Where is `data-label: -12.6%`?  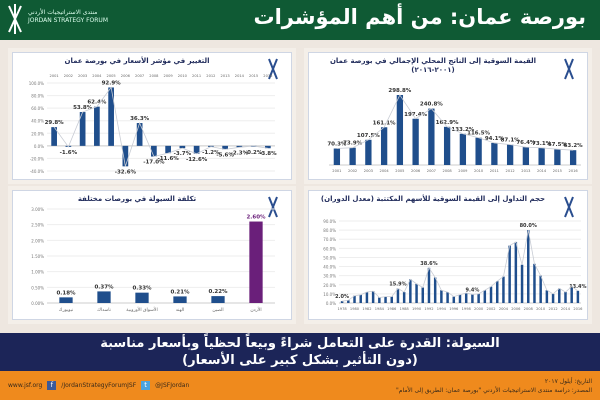 data-label: -12.6% is located at coordinates (197, 160).